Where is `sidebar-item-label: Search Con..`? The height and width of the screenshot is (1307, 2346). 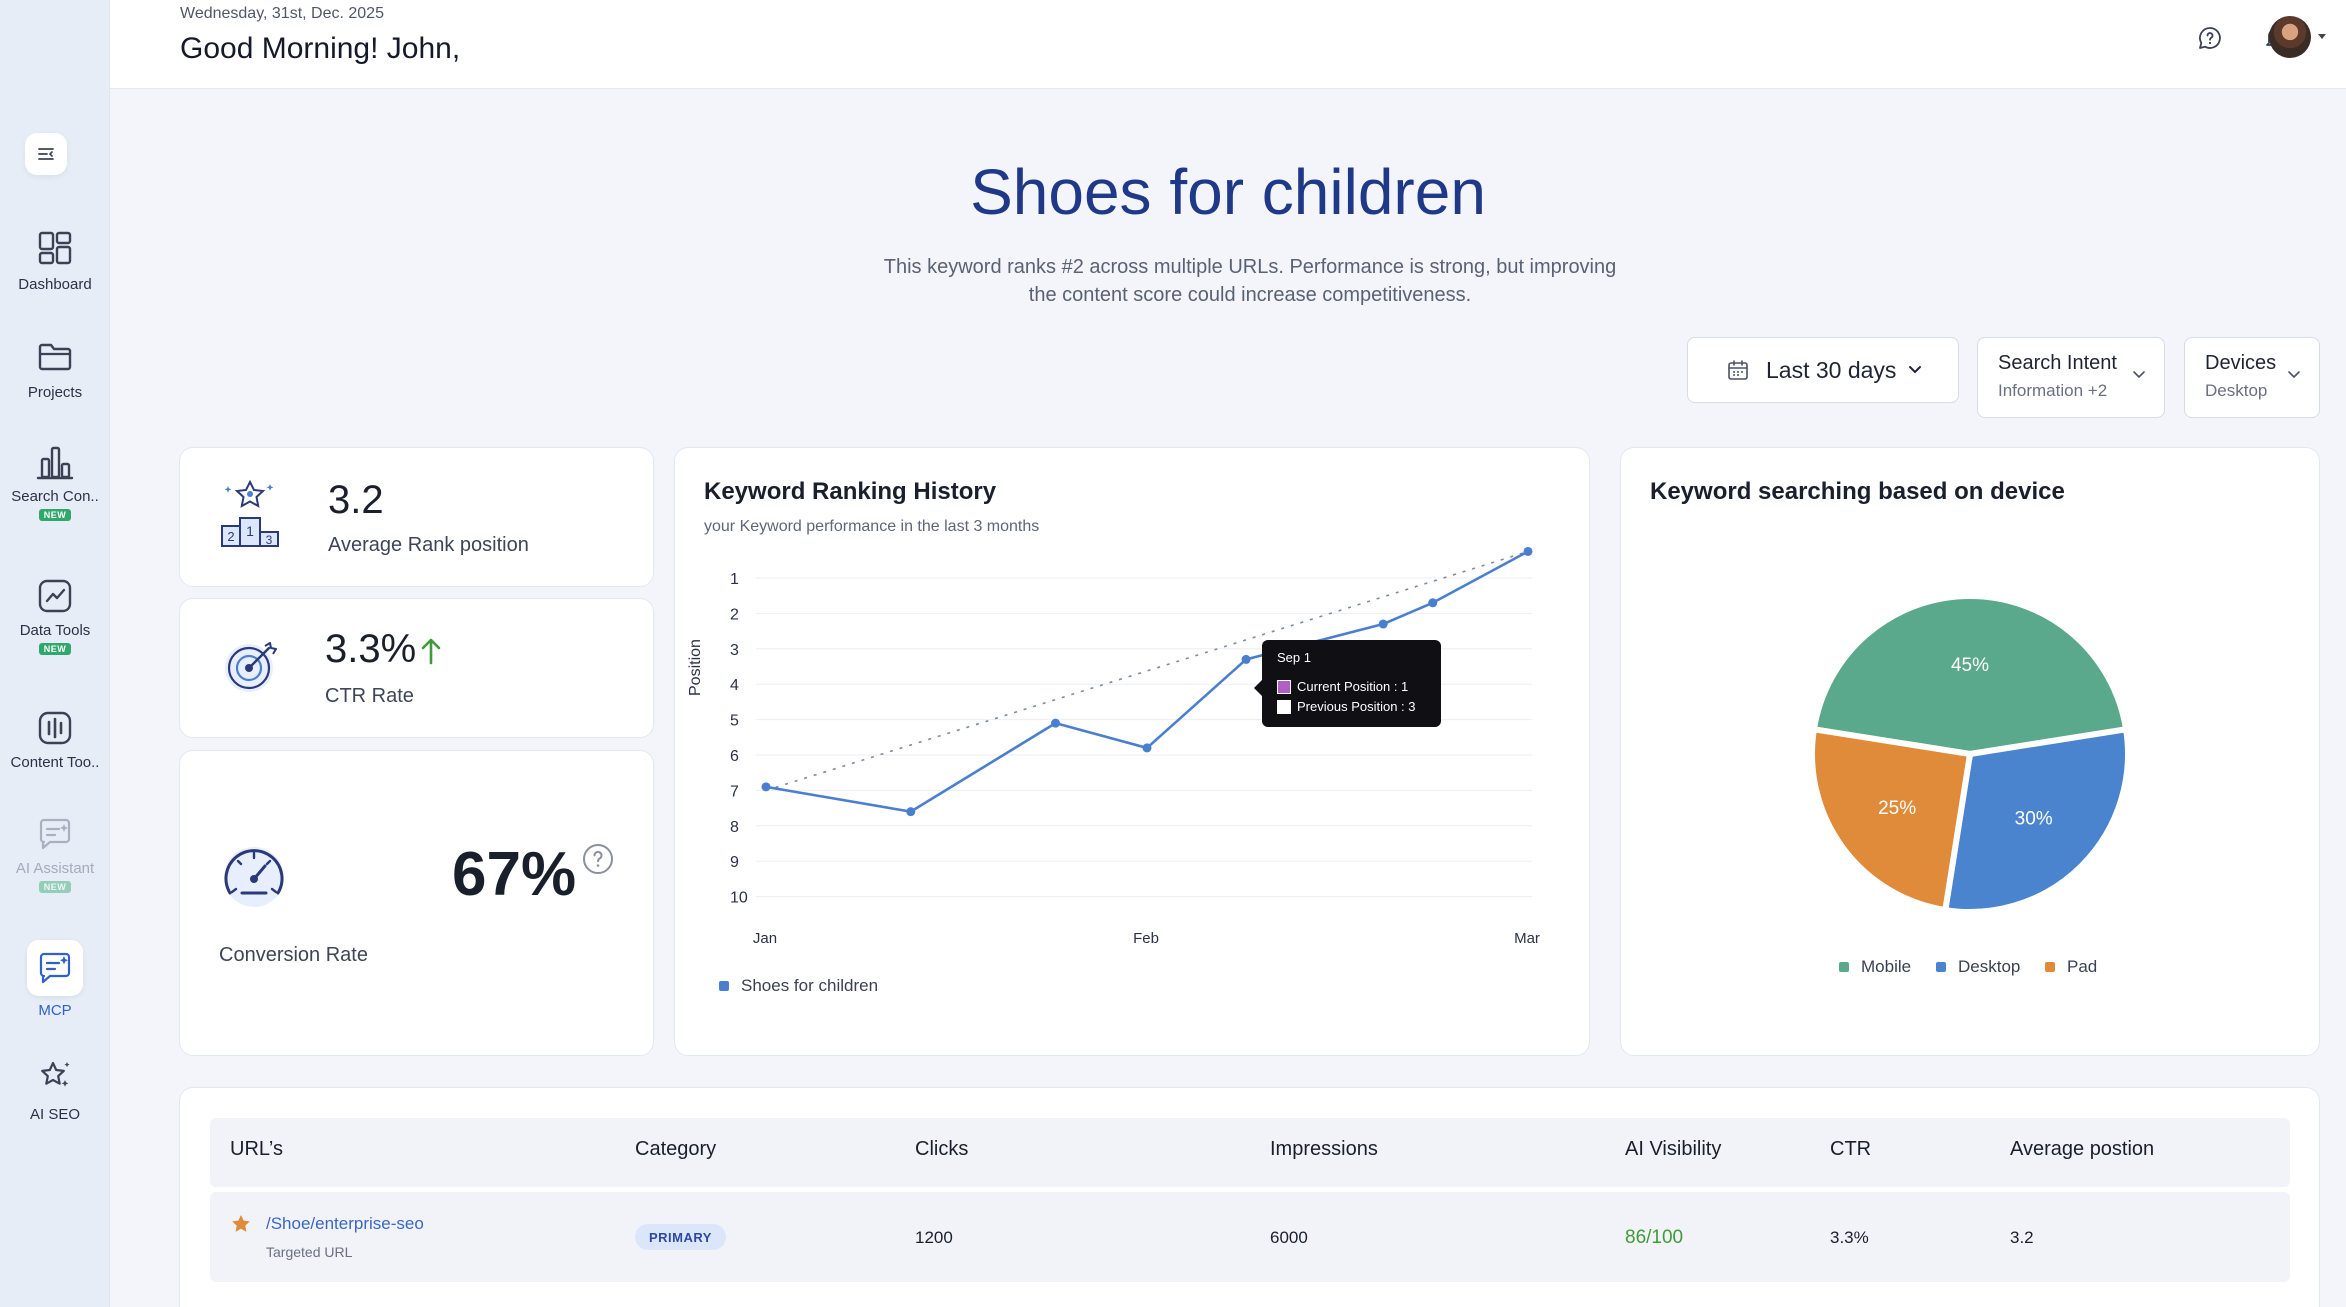
sidebar-item-label: Search Con.. is located at coordinates (55, 496).